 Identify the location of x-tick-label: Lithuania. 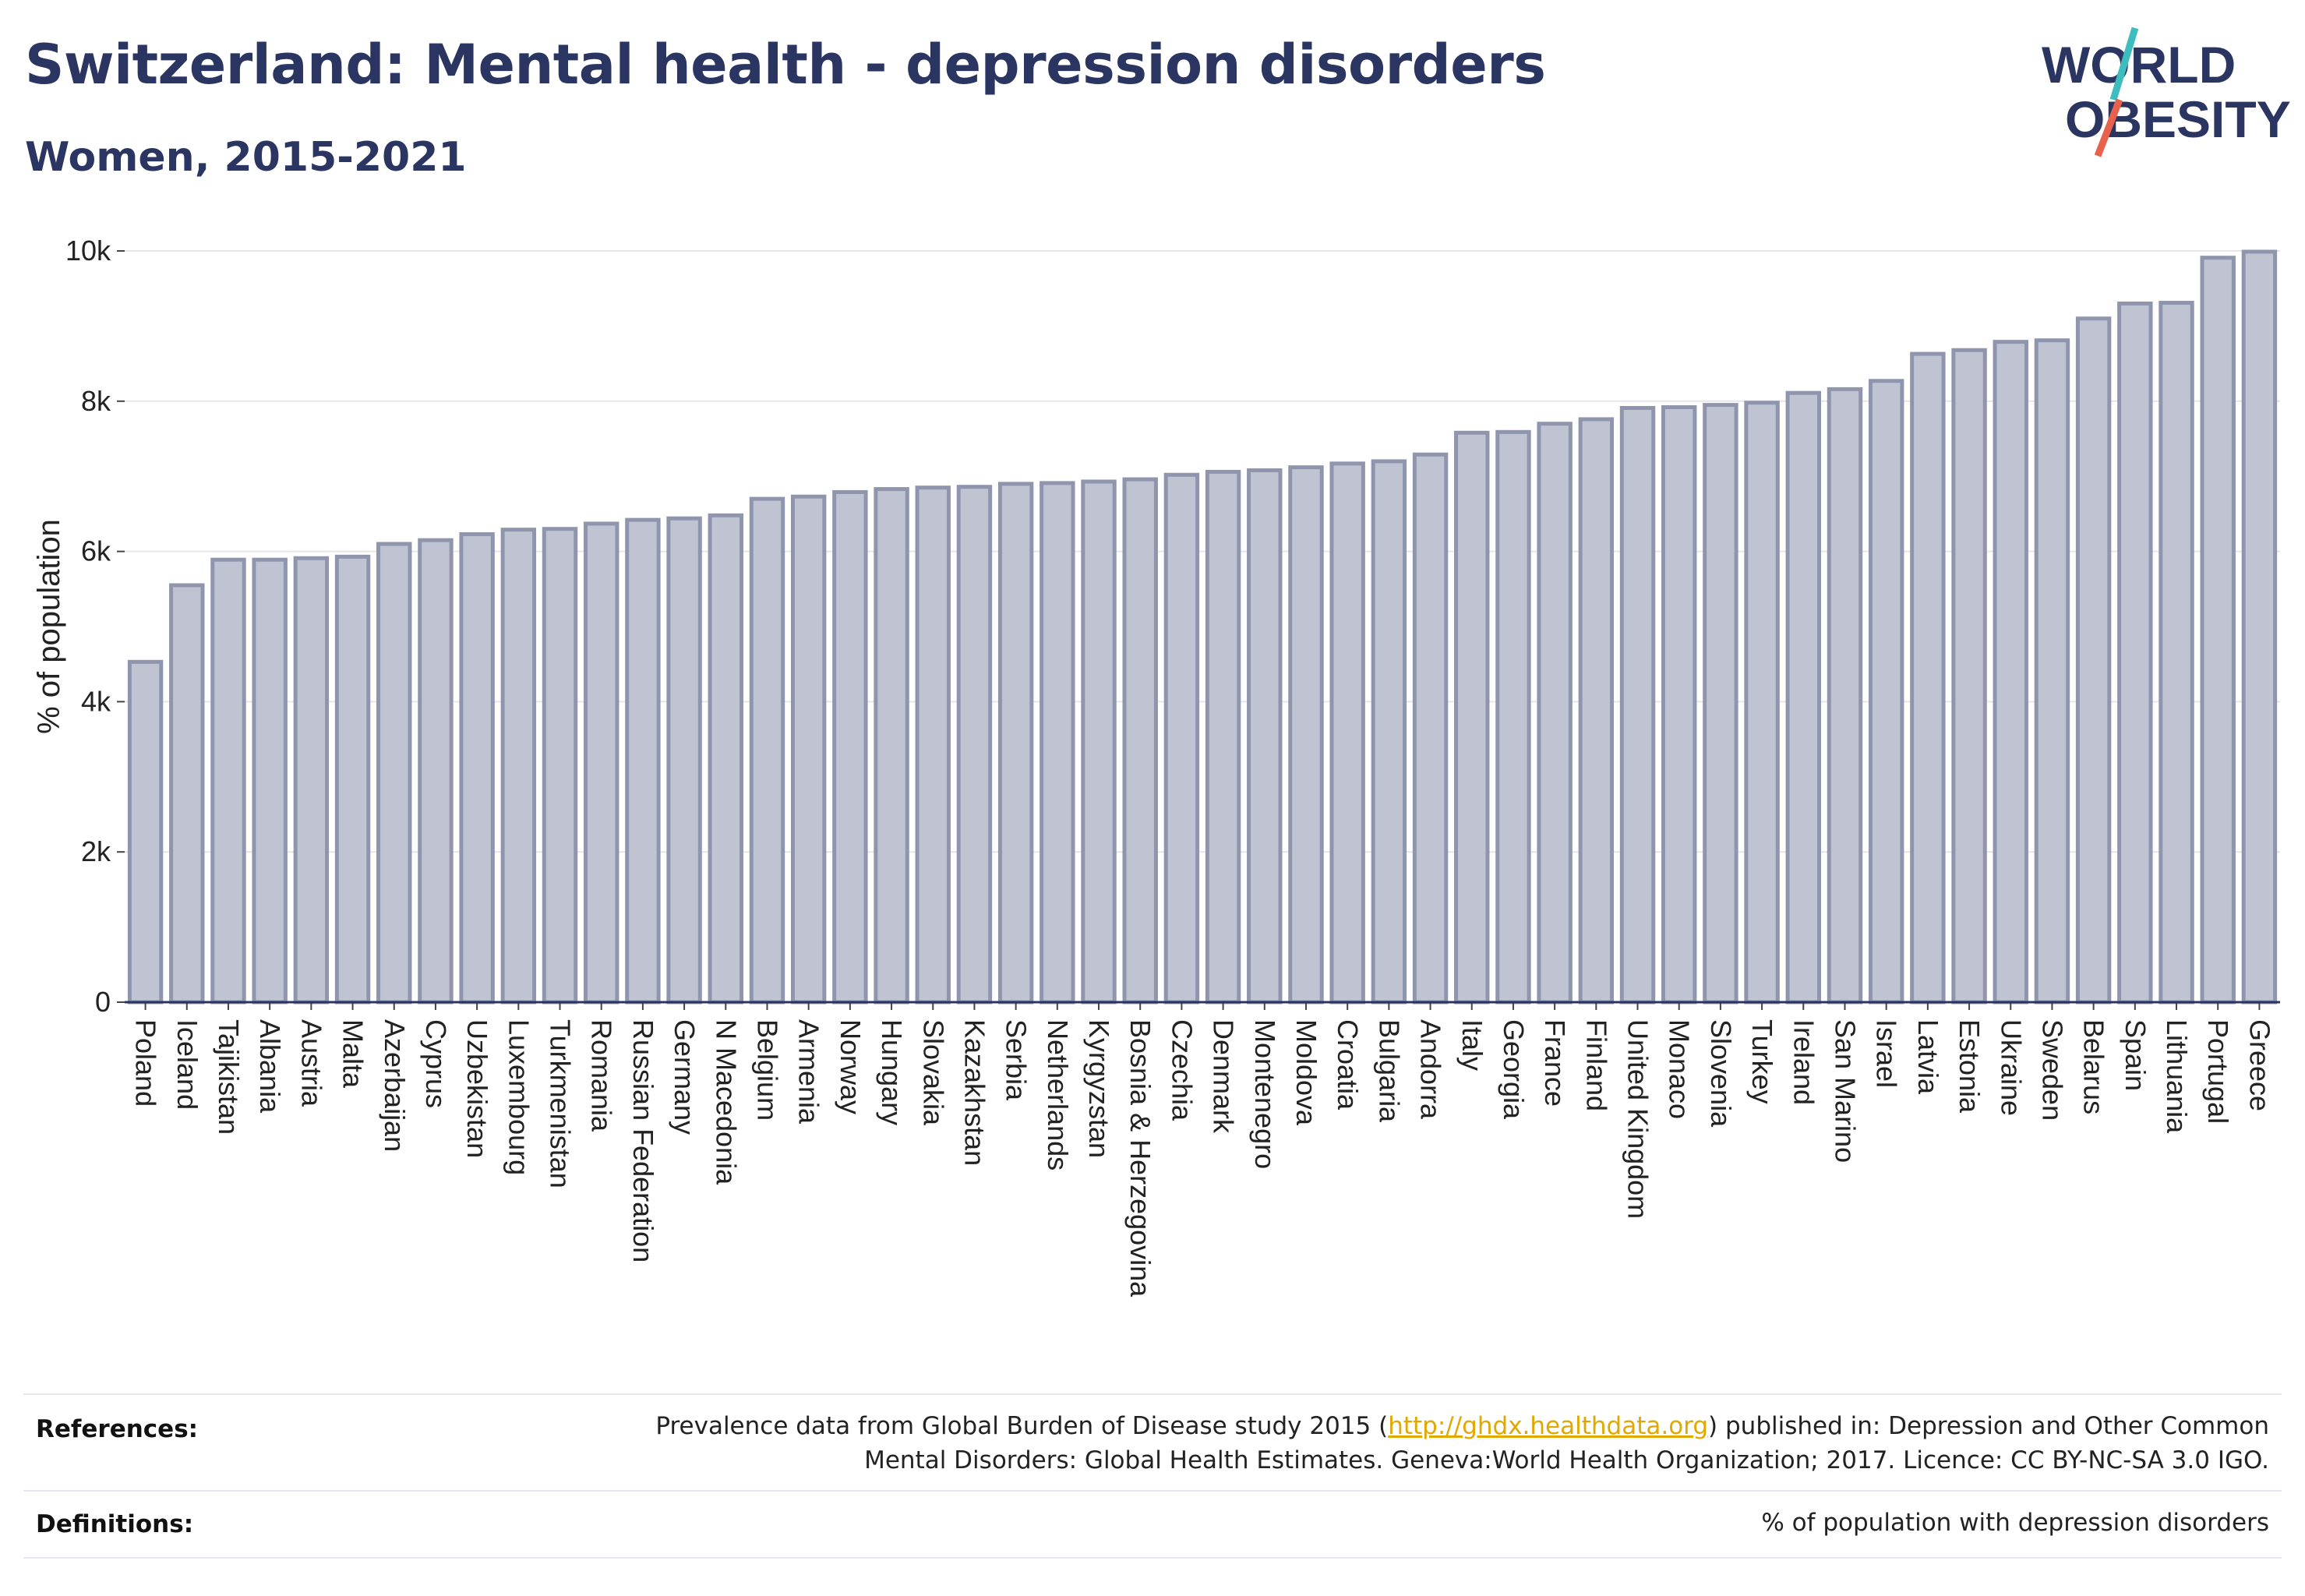
(2177, 1076).